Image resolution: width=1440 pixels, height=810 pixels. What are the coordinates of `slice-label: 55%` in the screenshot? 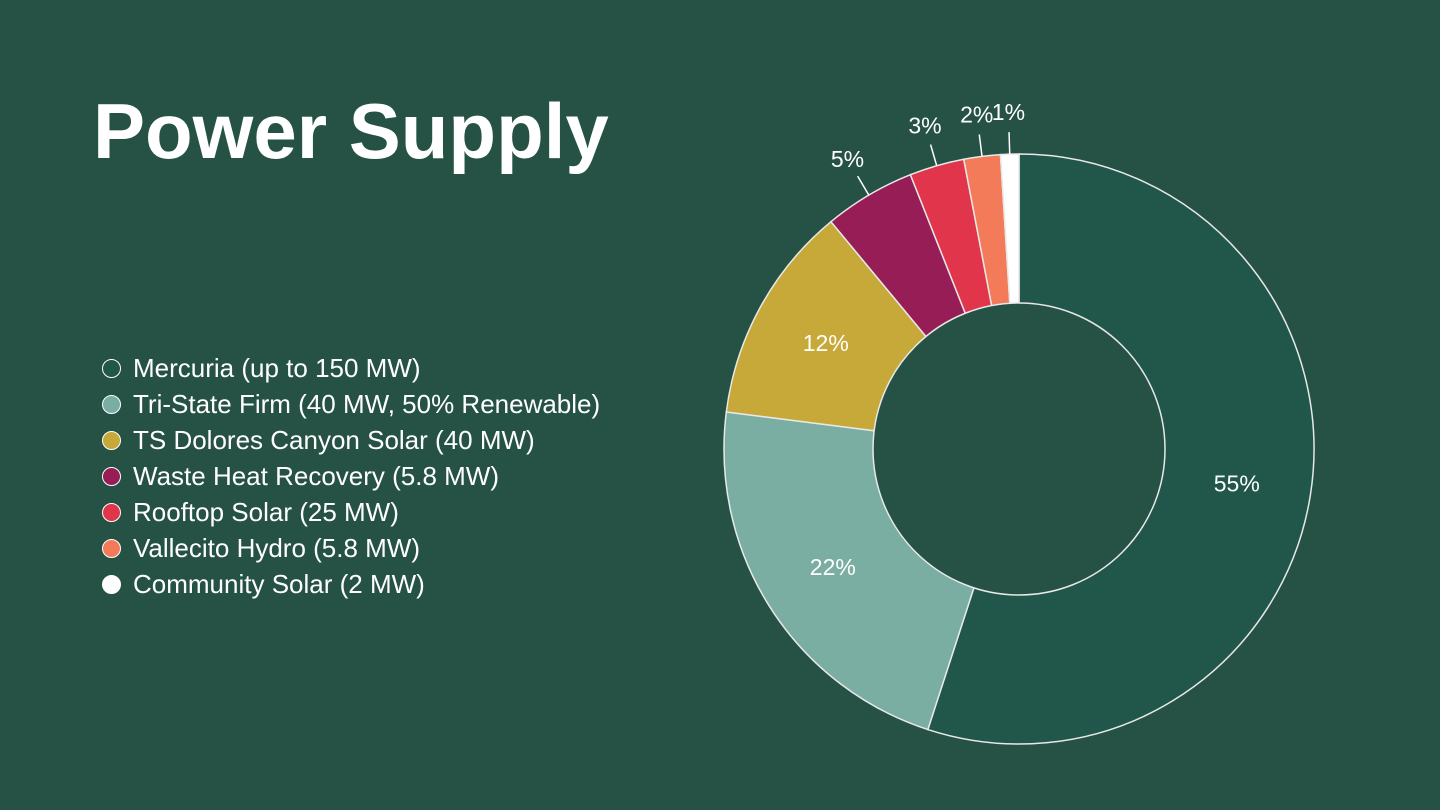 It's located at (1237, 483).